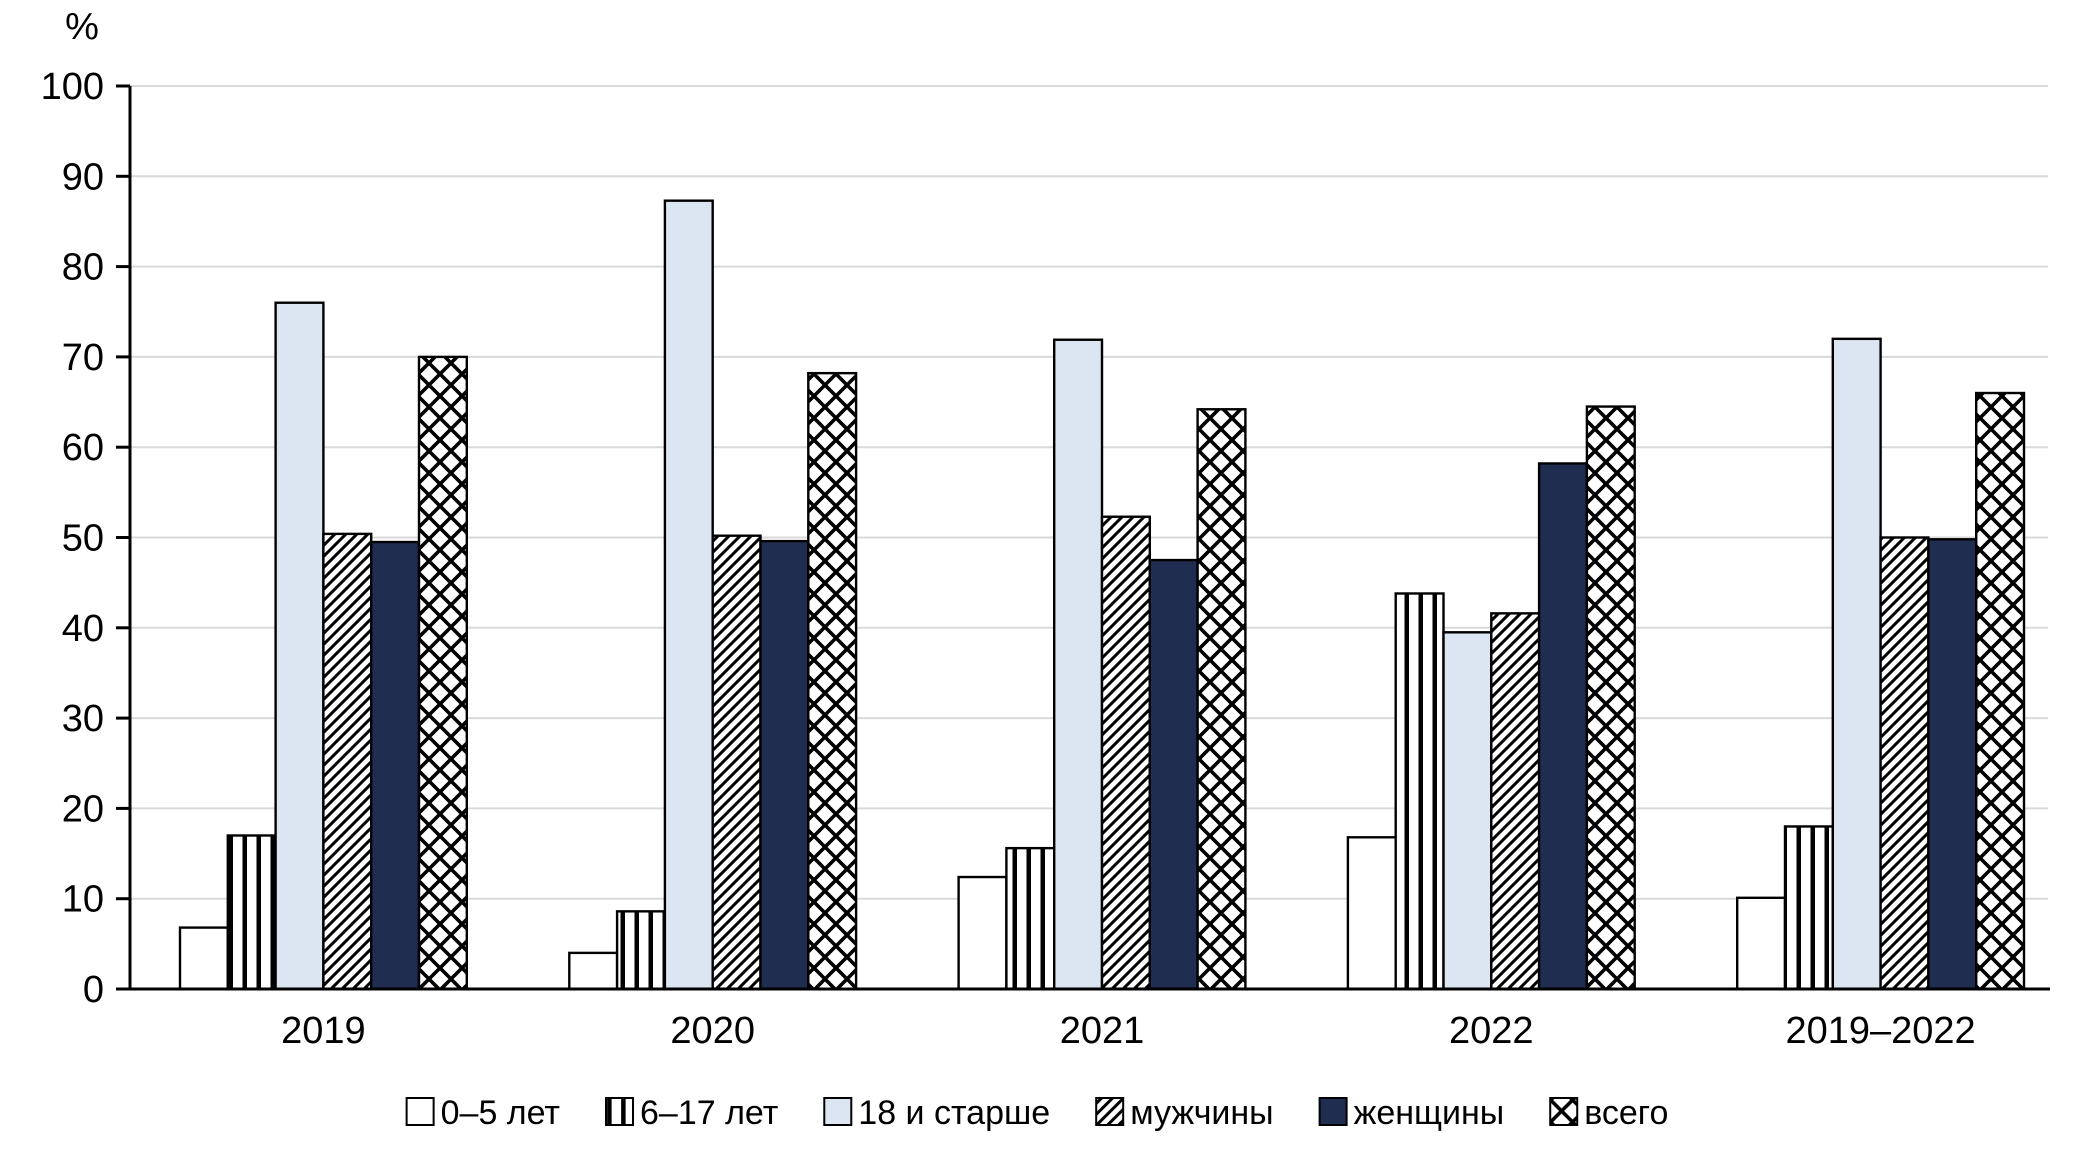 This screenshot has width=2075, height=1152. I want to click on x-axis-category-label: 2019–2022, so click(1880, 1031).